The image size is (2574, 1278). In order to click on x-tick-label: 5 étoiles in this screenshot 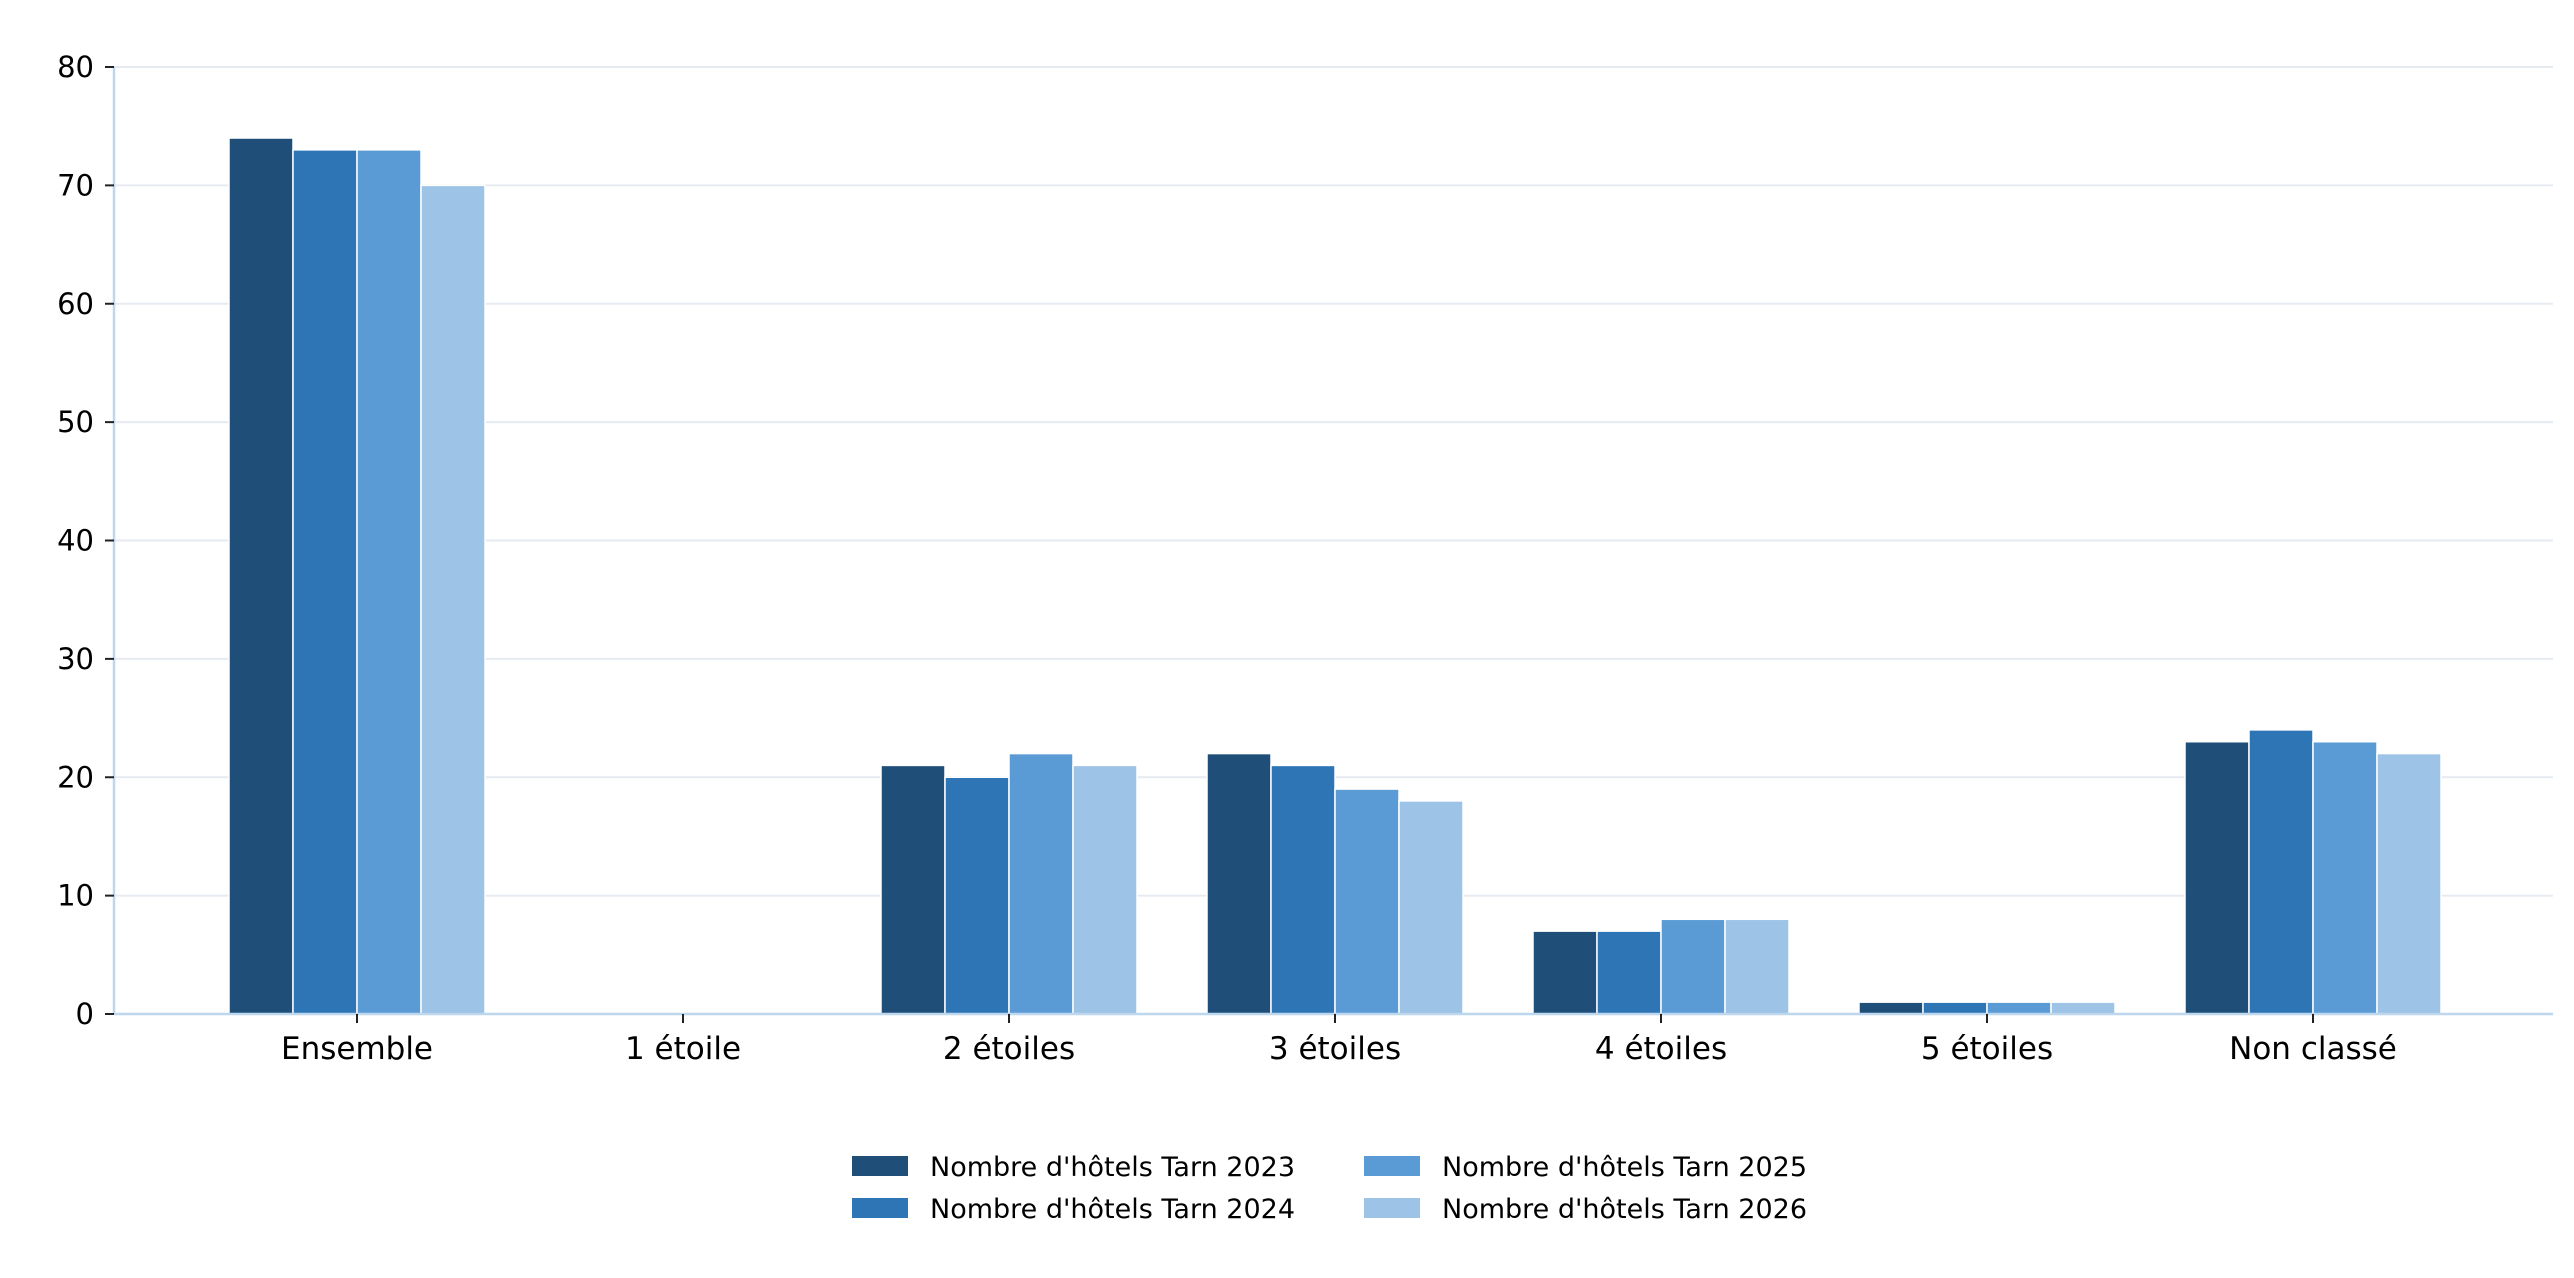, I will do `click(1987, 1049)`.